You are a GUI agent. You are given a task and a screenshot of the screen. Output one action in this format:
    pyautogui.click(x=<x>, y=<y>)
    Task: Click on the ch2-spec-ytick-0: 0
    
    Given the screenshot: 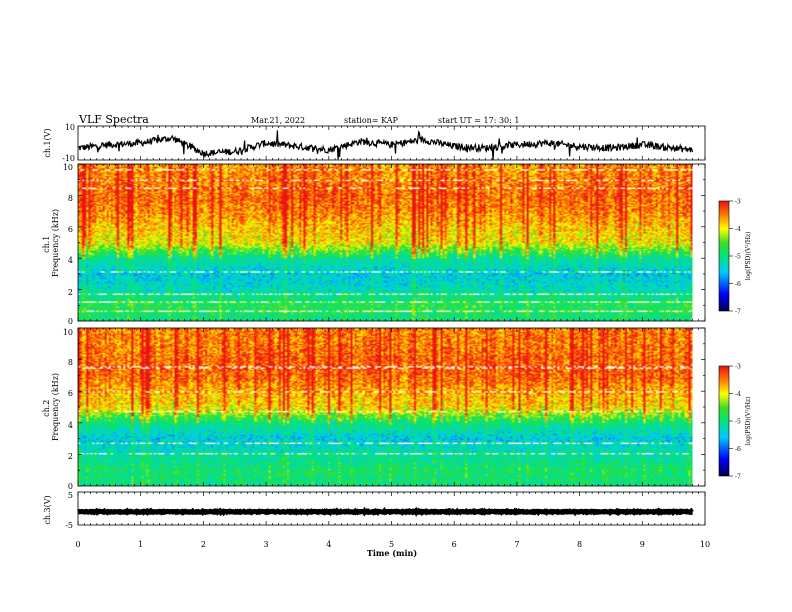 What is the action you would take?
    pyautogui.click(x=70, y=486)
    